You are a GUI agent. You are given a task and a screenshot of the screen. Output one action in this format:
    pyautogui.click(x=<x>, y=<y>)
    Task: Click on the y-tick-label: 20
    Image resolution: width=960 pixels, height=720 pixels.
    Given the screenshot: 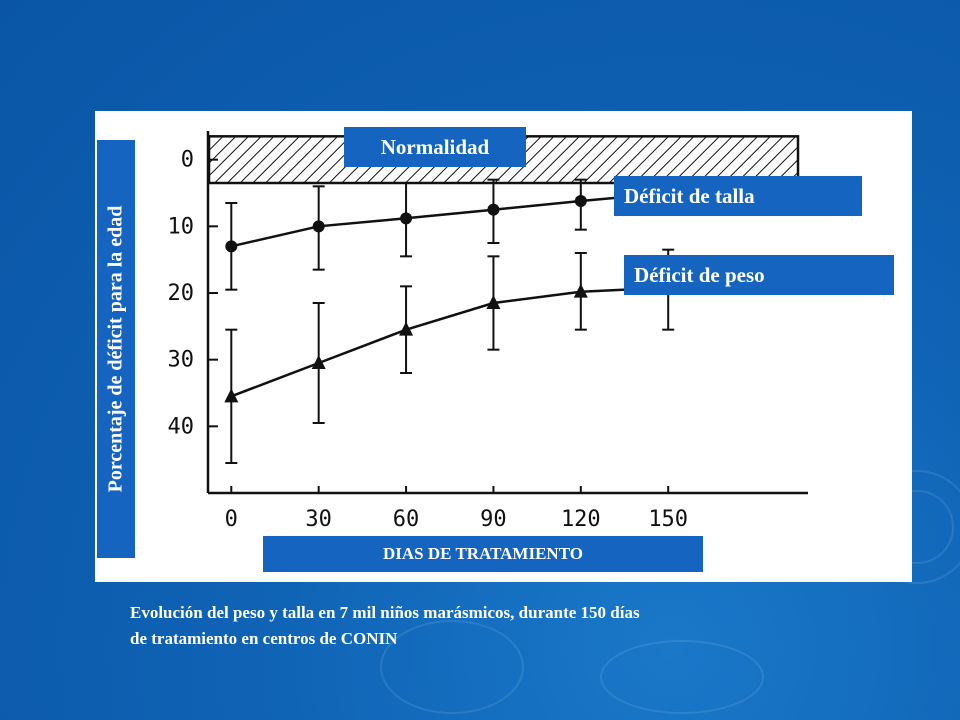 What is the action you would take?
    pyautogui.click(x=181, y=293)
    